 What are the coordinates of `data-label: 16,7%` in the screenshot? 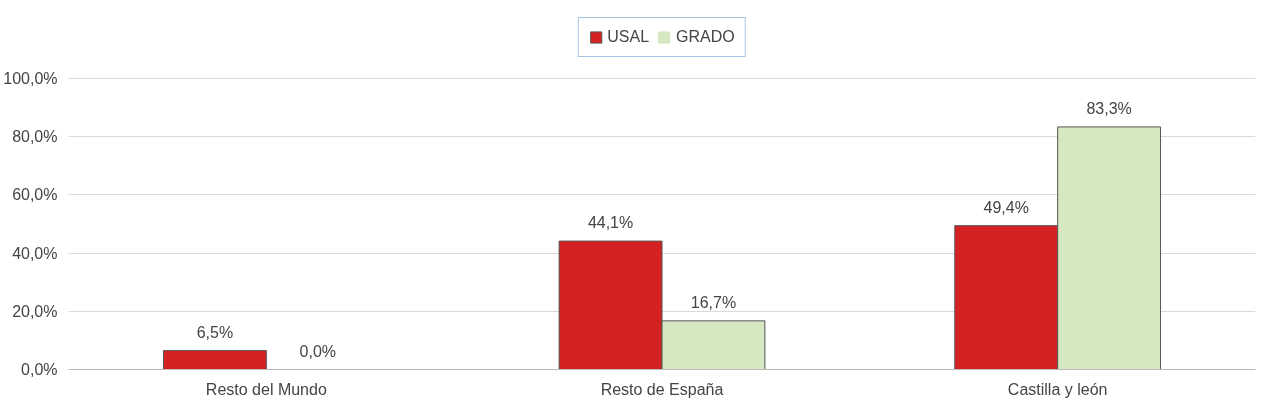 It's located at (713, 302).